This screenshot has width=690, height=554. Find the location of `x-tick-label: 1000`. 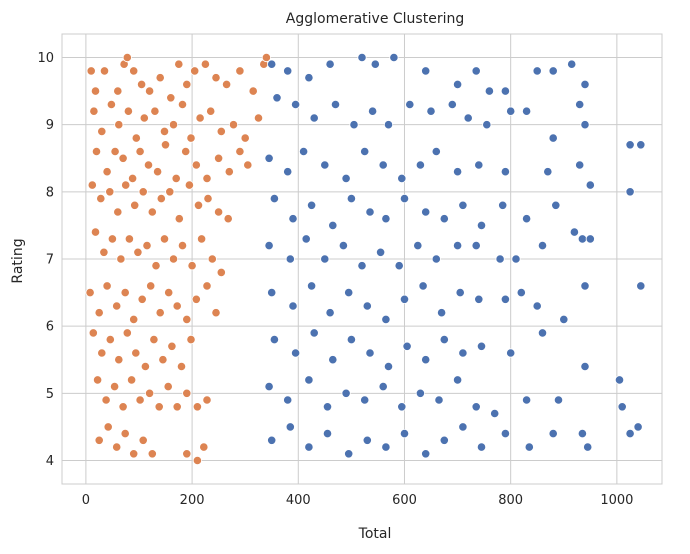

x-tick-label: 1000 is located at coordinates (616, 500).